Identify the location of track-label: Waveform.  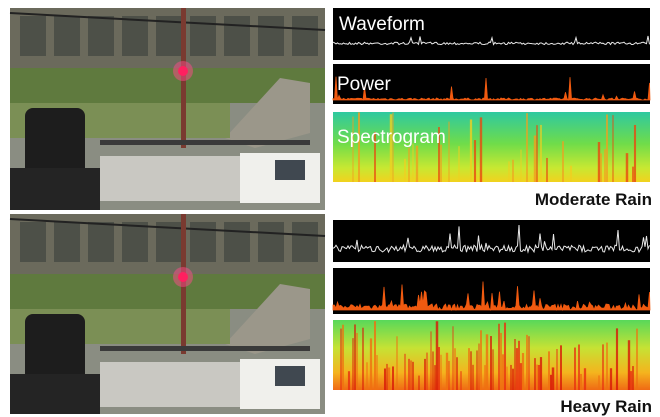
(382, 24).